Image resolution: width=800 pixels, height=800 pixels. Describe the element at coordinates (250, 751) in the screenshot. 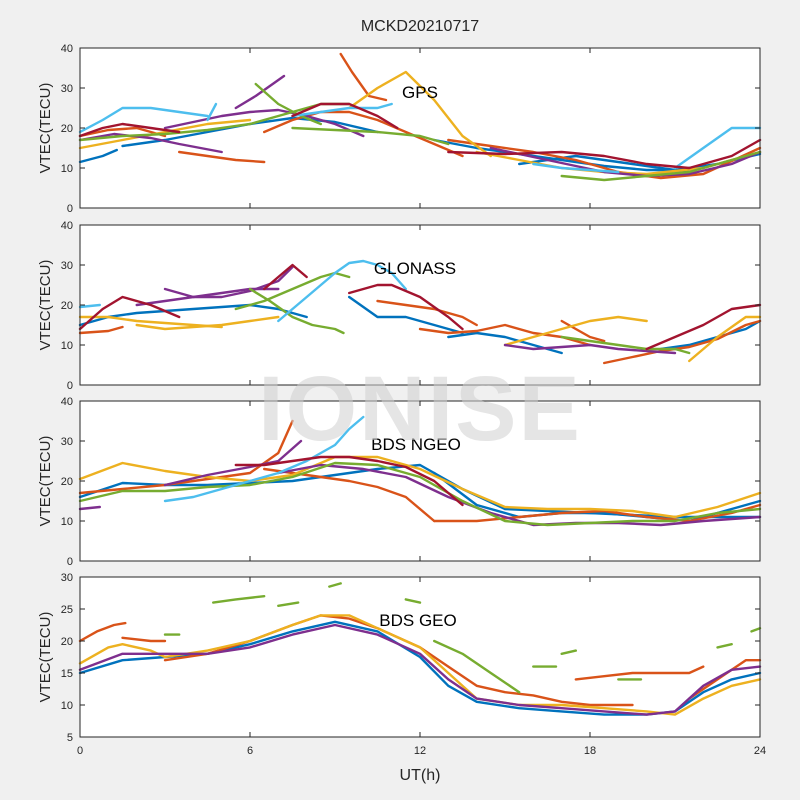

I see `x-tick-label-2: 6` at that location.